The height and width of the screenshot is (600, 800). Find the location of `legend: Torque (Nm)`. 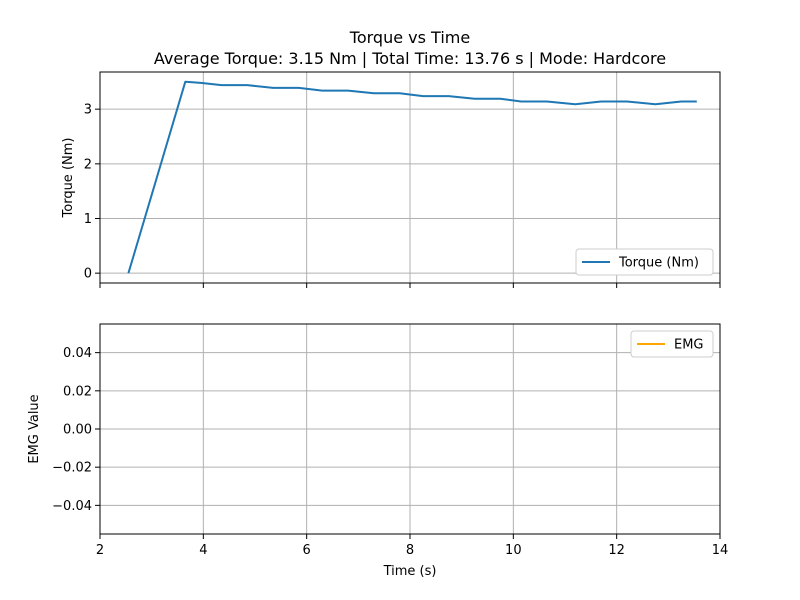

legend: Torque (Nm) is located at coordinates (644, 262).